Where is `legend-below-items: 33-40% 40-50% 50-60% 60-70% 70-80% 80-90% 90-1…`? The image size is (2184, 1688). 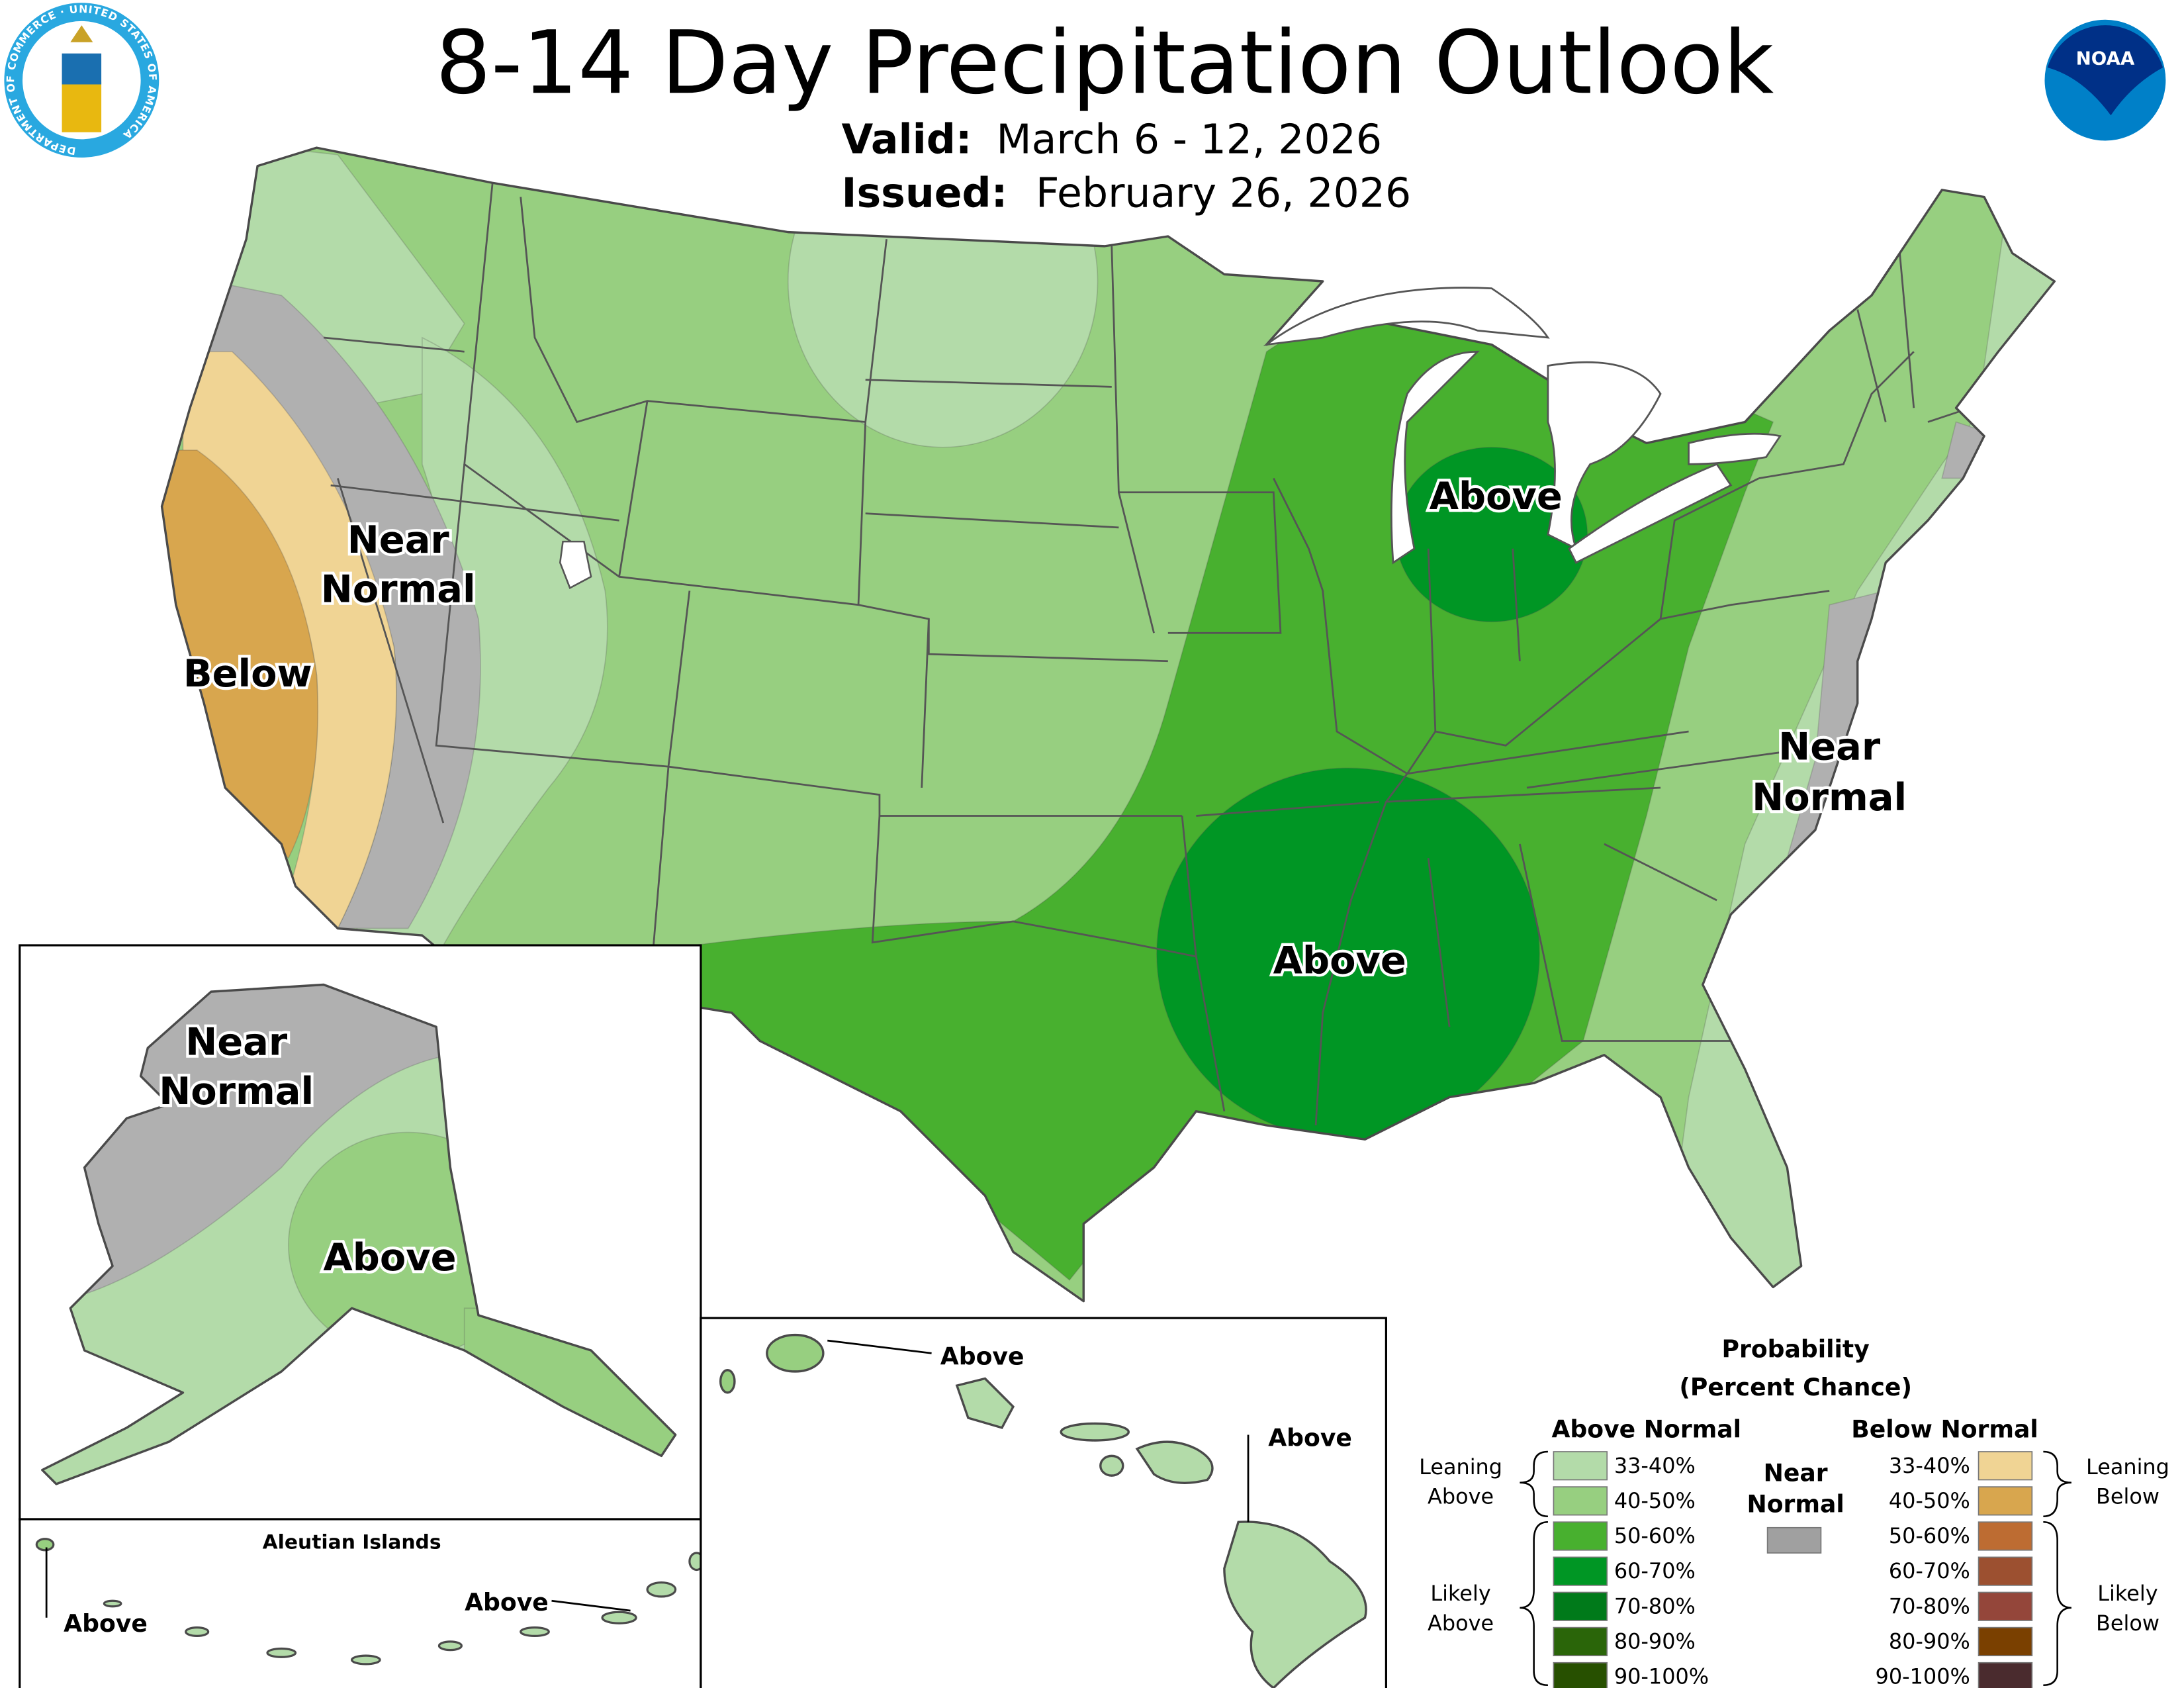 legend-below-items: 33-40% 40-50% 50-60% 60-70% 70-80% 80-90% 90-1… is located at coordinates (1954, 1569).